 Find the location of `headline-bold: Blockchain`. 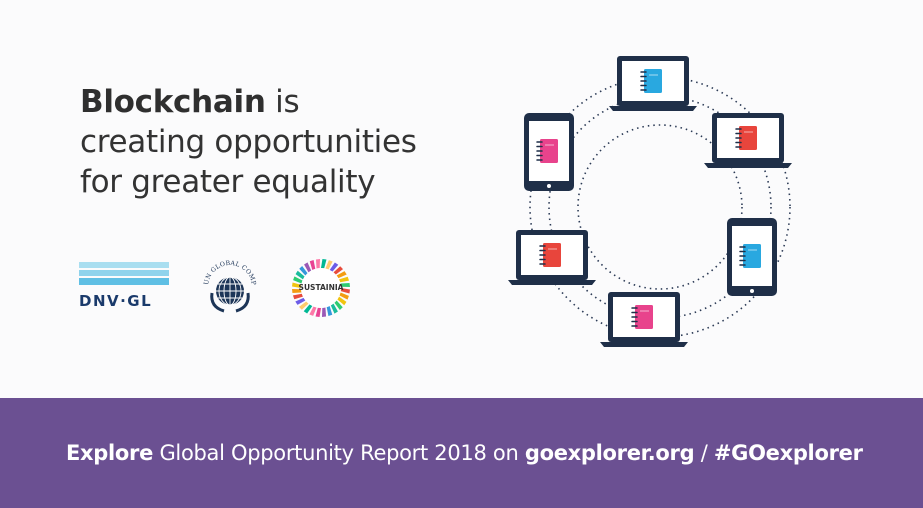

headline-bold: Blockchain is located at coordinates (173, 102).